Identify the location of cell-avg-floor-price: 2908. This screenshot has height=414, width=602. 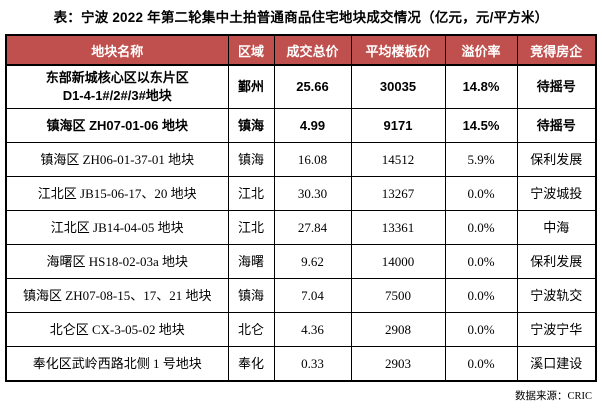
(398, 329).